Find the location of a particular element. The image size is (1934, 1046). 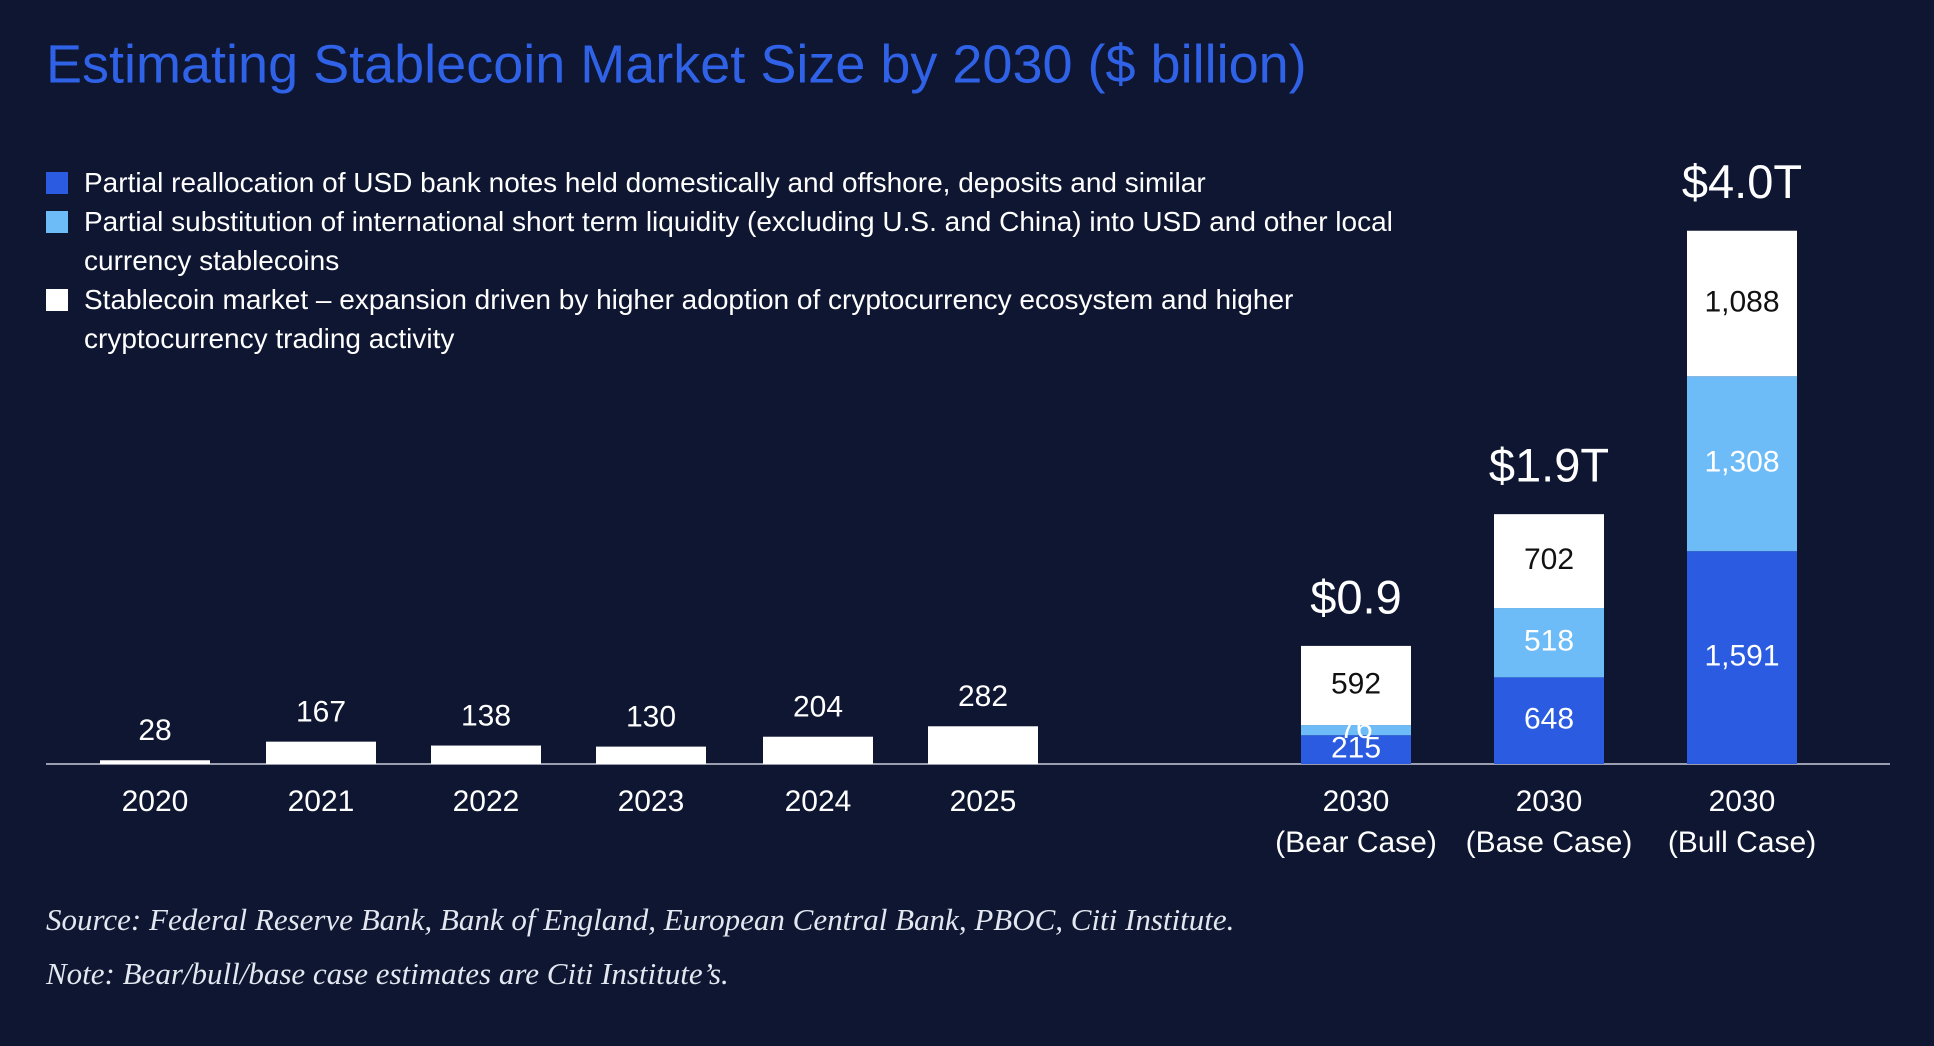

value-label: 130 is located at coordinates (651, 717).